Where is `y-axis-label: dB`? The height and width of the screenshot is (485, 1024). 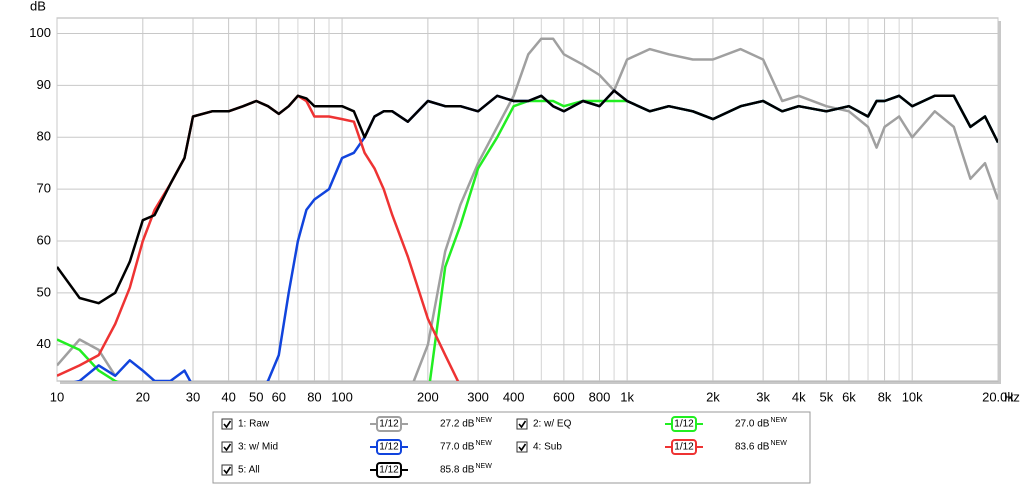
y-axis-label: dB is located at coordinates (38, 6).